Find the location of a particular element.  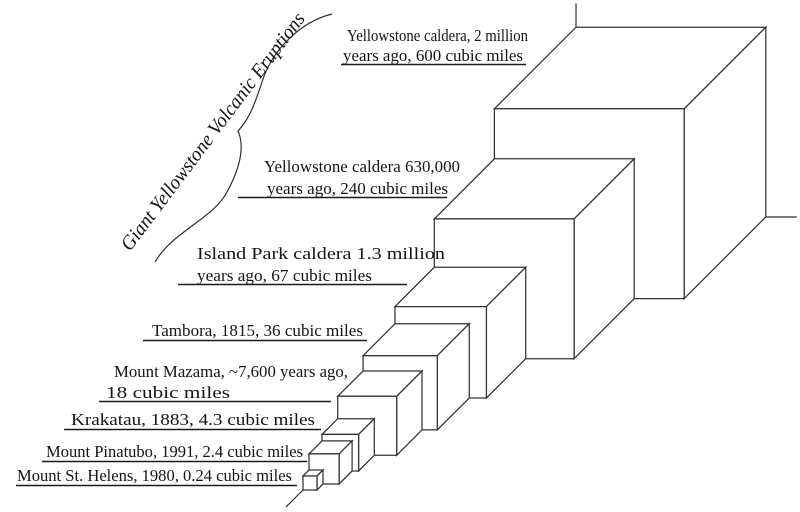

label-tambora: Tambora, 1815, 36 cubic miles is located at coordinates (257, 330).